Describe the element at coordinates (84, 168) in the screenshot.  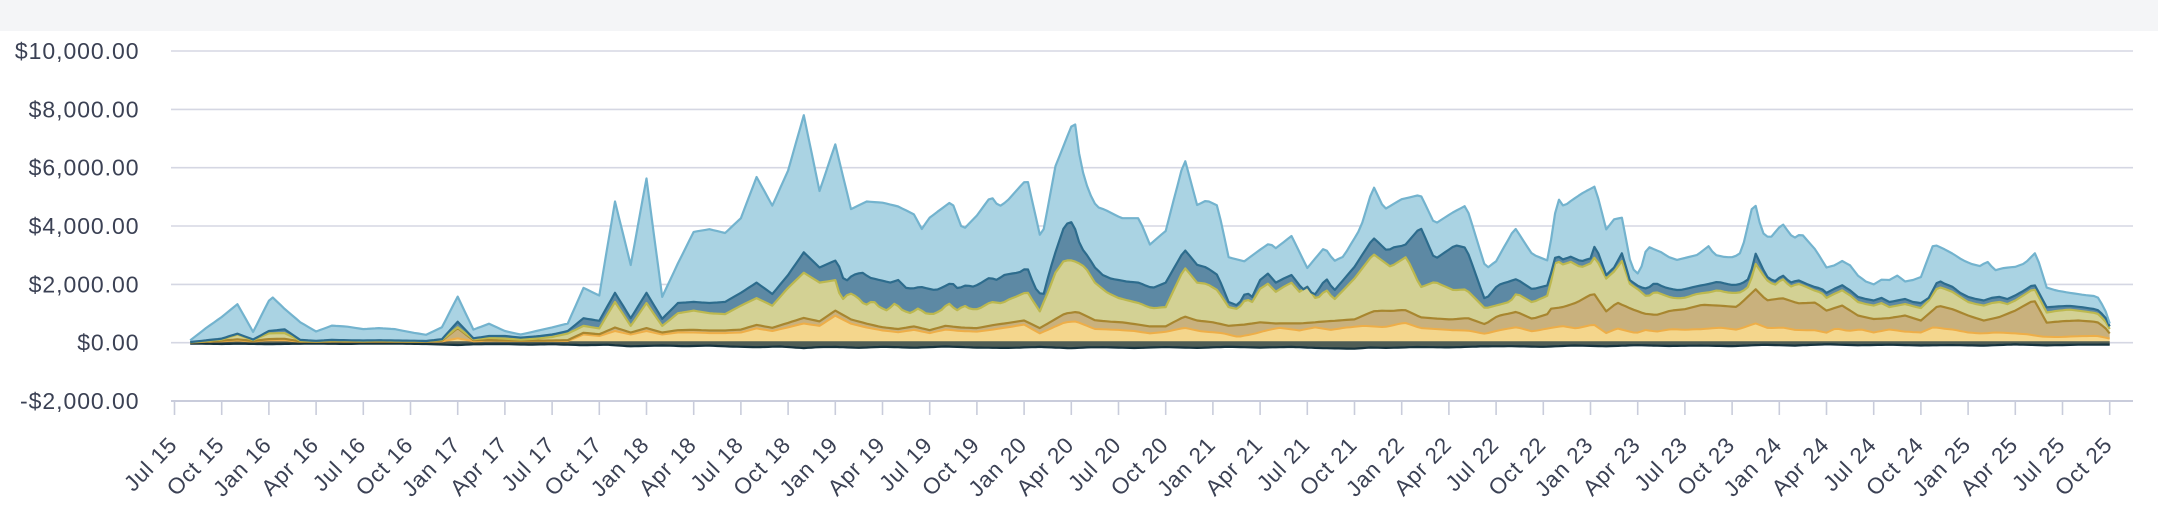
I see `svg-text: $6,000.00` at that location.